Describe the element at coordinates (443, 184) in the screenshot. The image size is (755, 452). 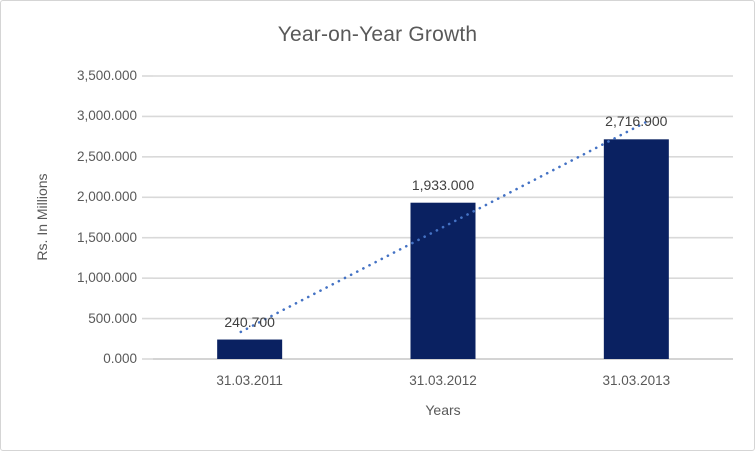
I see `data-label: 1,933.000` at that location.